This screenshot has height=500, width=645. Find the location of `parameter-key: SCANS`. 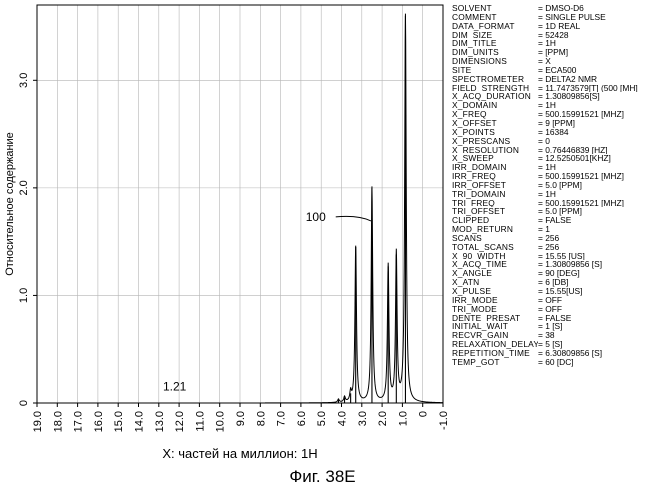

parameter-key: SCANS is located at coordinates (495, 238).